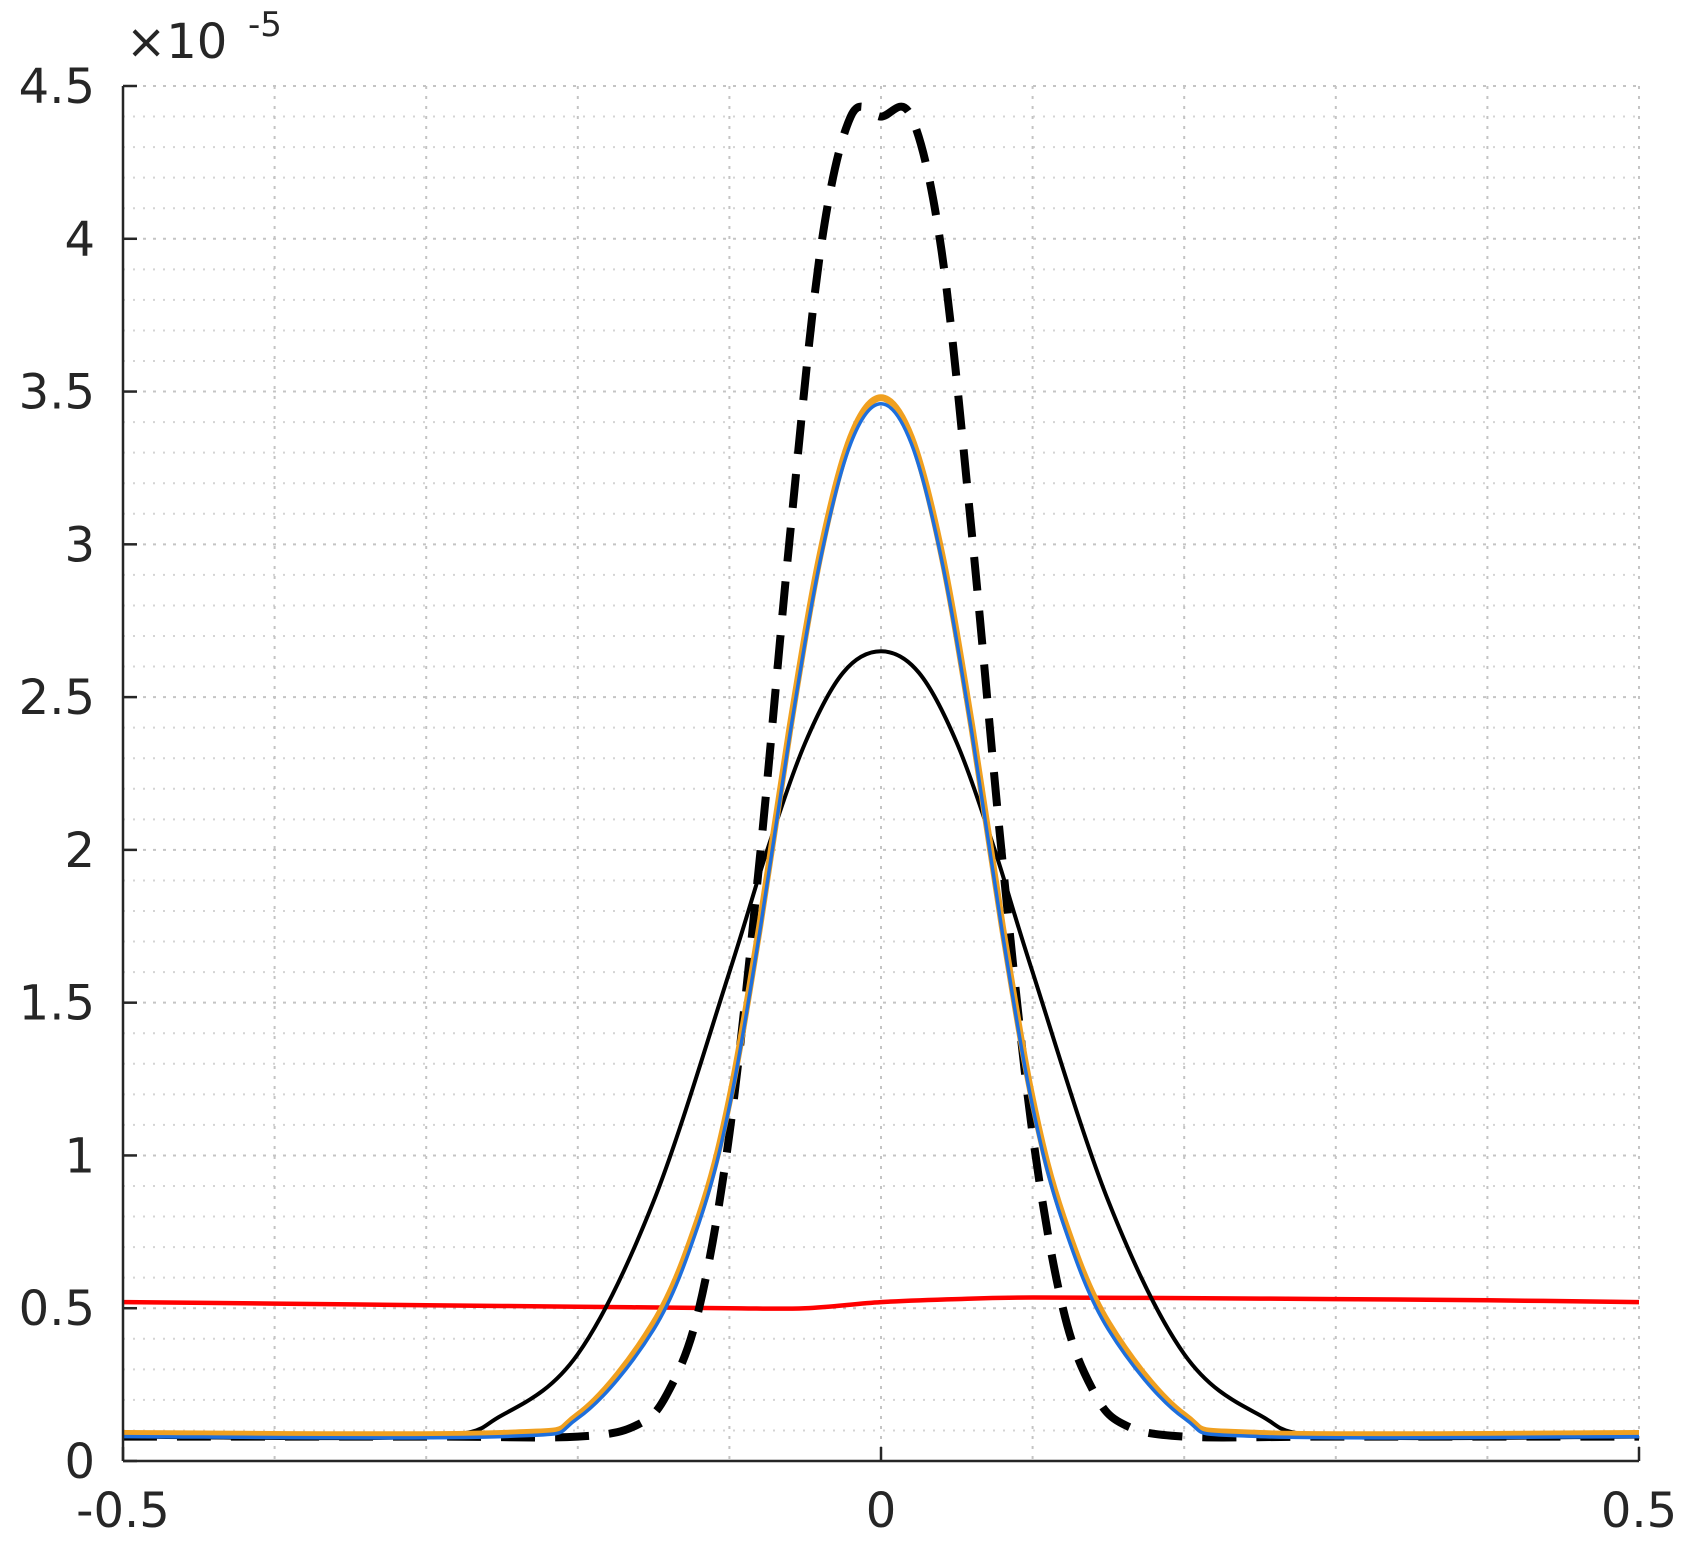 This screenshot has width=1689, height=1549. I want to click on y-tick-label: 3, so click(79, 545).